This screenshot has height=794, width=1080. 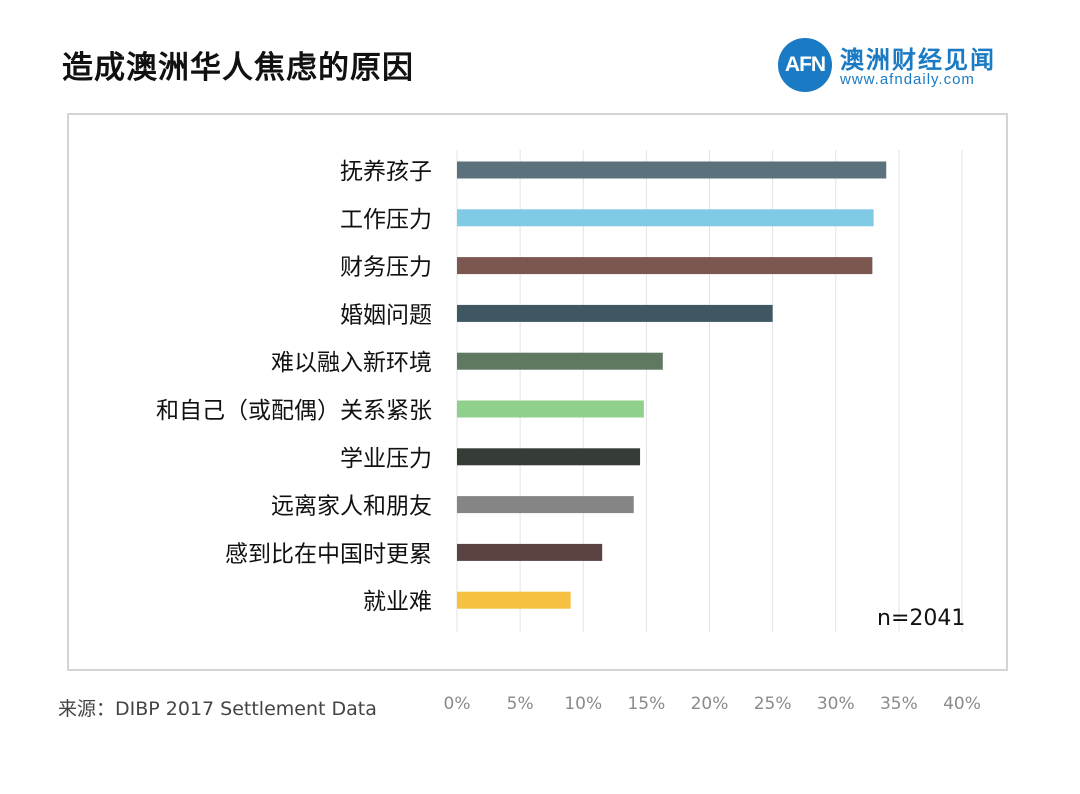 I want to click on page-title: 造成澳洲华人焦虑的原因, so click(x=238, y=68).